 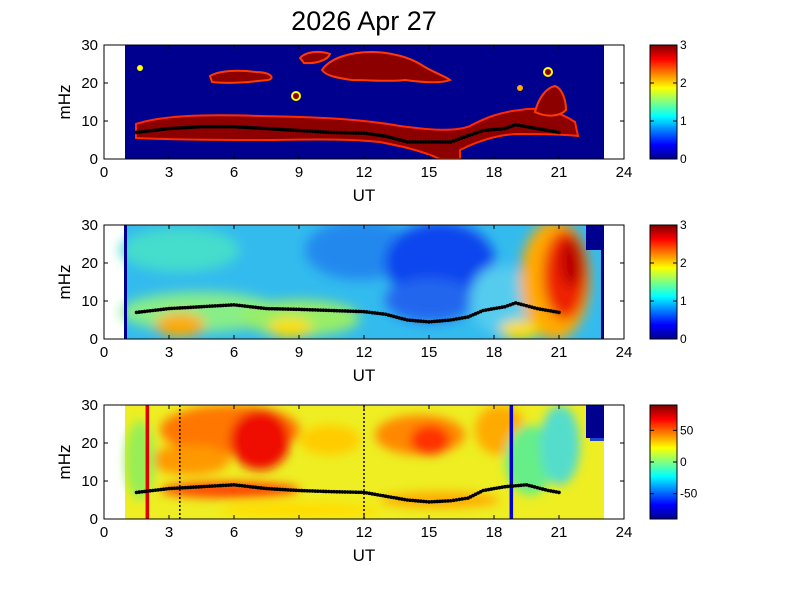 I want to click on x-tick-label: 15, so click(x=429, y=352).